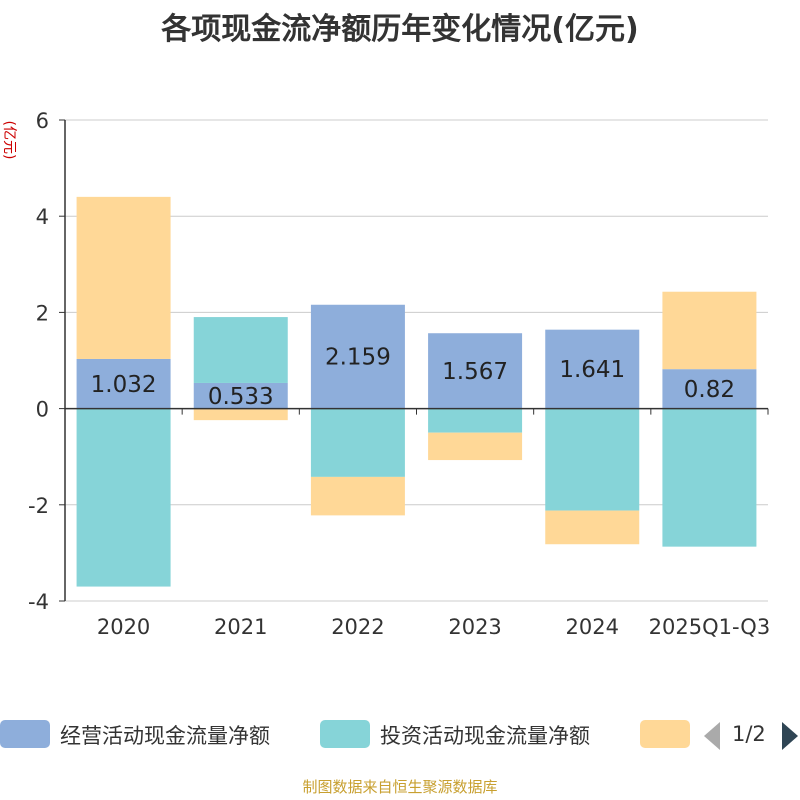 This screenshot has height=800, width=800. I want to click on x-tick-label-2020: 2020, so click(123, 627).